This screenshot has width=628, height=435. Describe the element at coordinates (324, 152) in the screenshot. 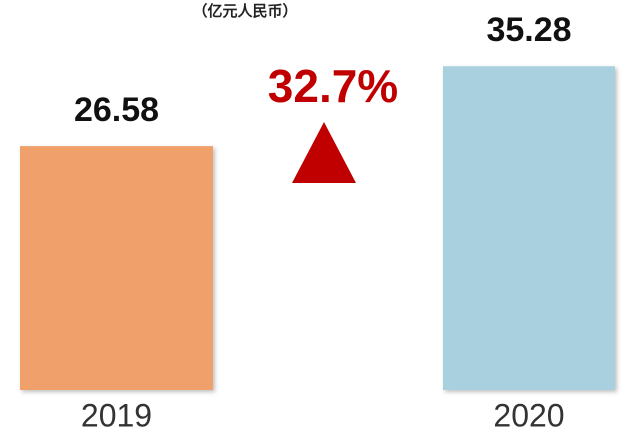

I see `up-triangle` at that location.